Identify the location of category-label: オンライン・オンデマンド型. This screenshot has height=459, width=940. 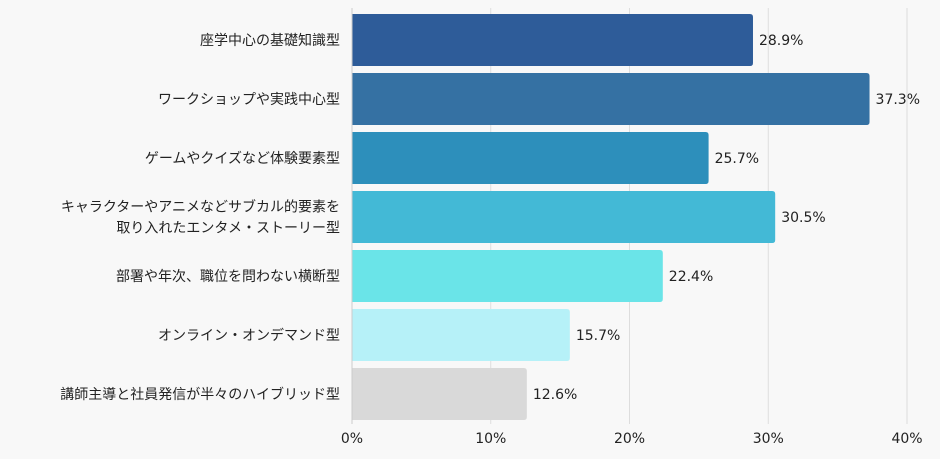
(249, 335).